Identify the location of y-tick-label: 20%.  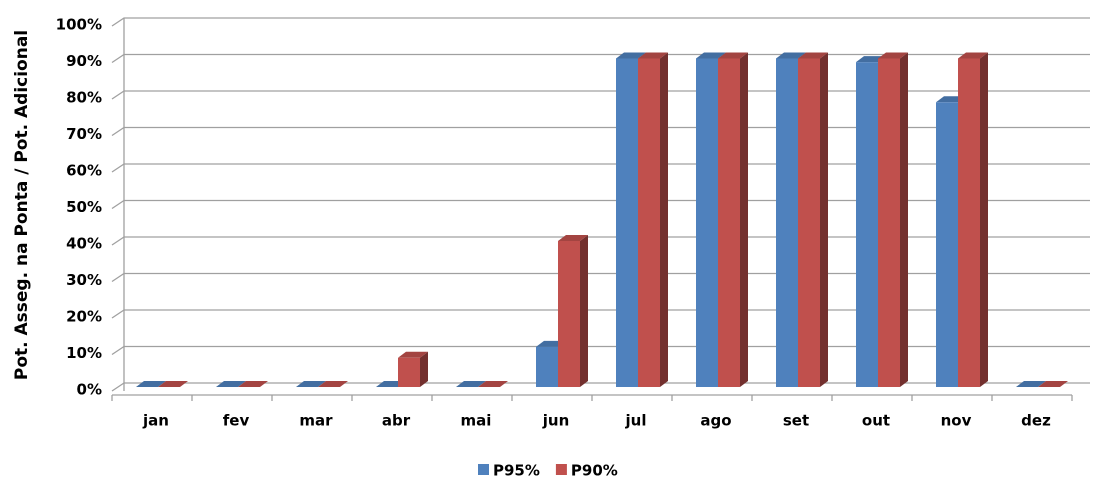
(84, 317).